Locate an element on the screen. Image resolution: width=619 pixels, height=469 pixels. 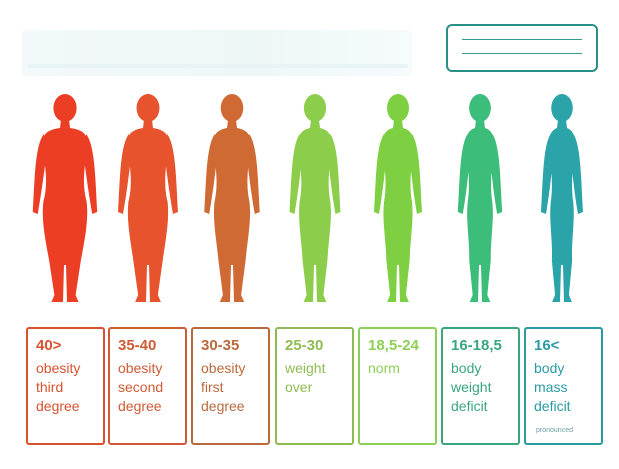
bmi-description: norm is located at coordinates (384, 368).